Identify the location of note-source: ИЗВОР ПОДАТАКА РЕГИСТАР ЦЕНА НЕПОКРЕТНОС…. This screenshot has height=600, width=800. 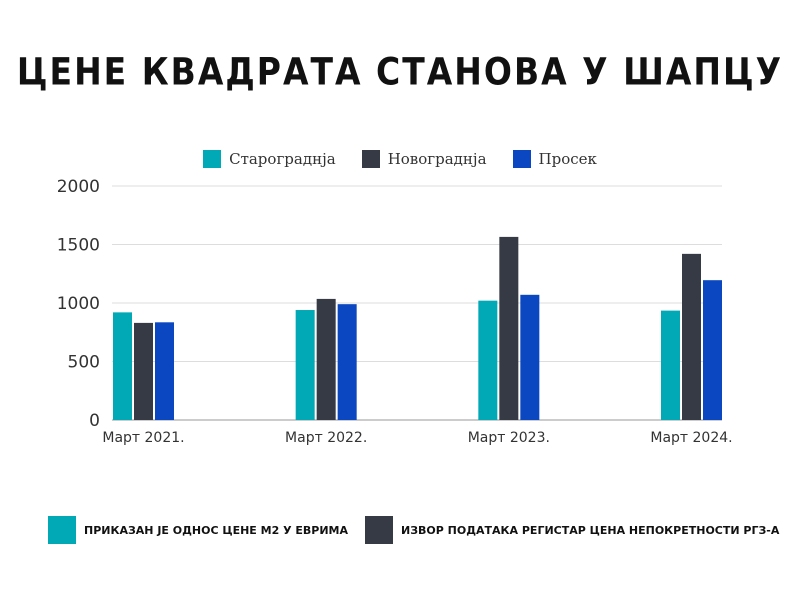
(572, 530).